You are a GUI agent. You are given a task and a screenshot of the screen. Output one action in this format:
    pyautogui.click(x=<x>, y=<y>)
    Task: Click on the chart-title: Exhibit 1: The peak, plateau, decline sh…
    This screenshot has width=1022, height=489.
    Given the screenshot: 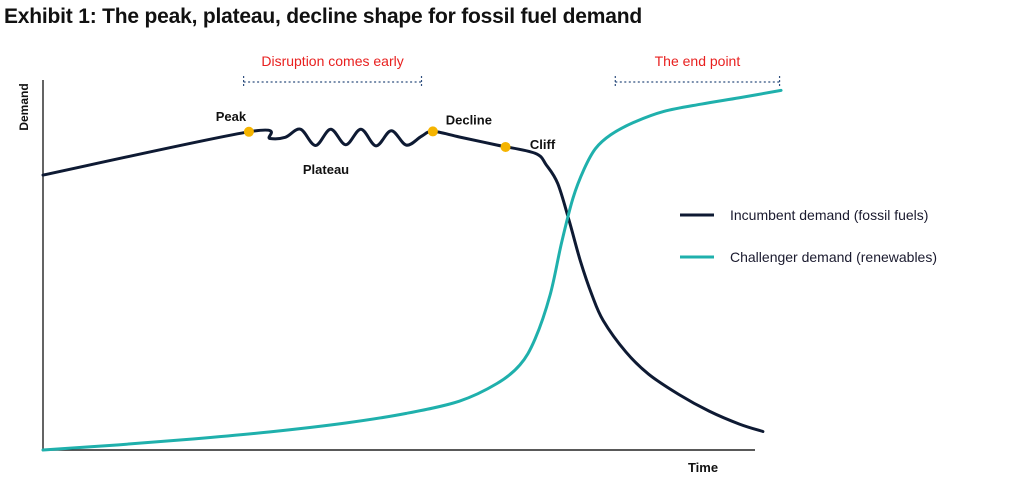 What is the action you would take?
    pyautogui.click(x=323, y=16)
    